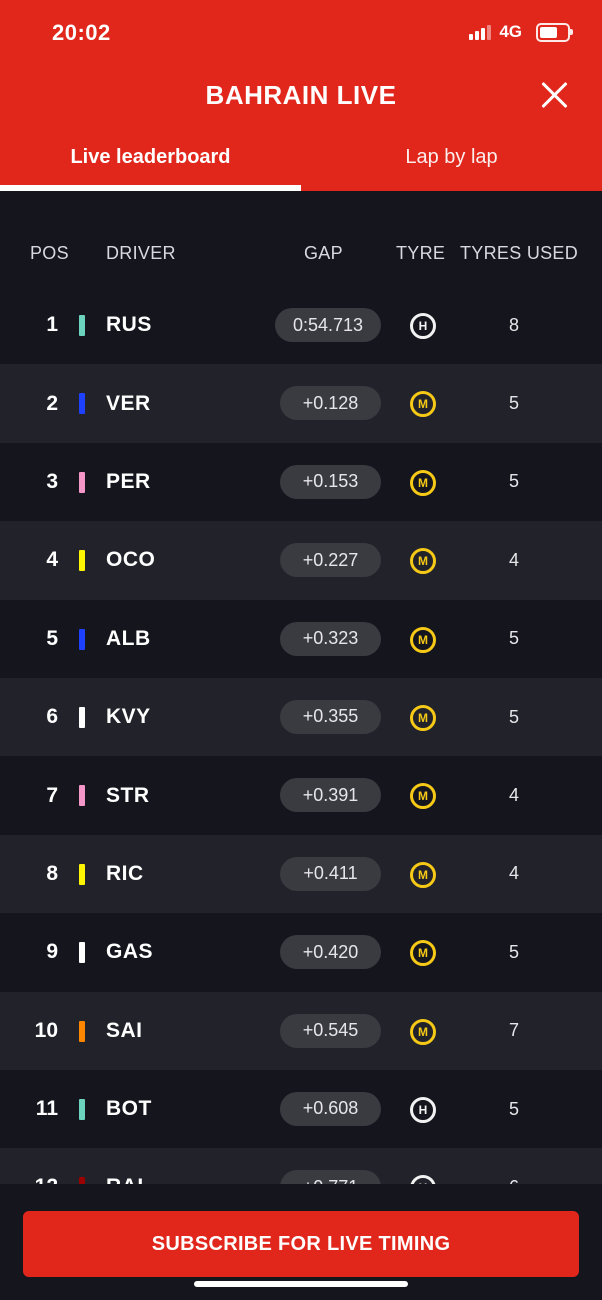  I want to click on leaderboard-row: 1 RUS 0:54.713 H 8, so click(301, 325).